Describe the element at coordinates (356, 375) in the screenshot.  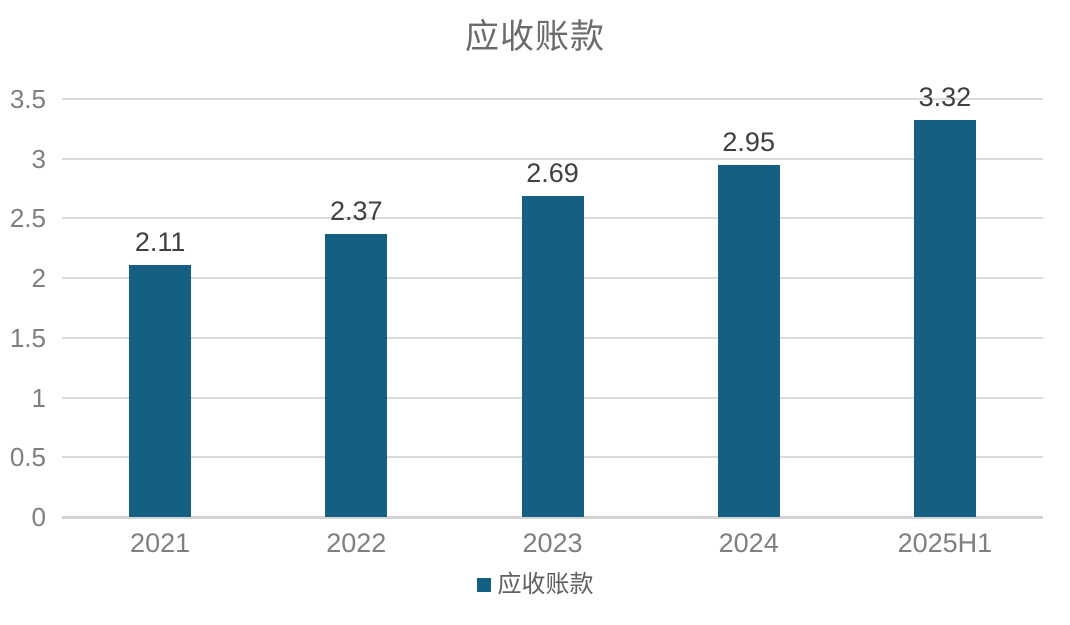
I see `bar-2022` at that location.